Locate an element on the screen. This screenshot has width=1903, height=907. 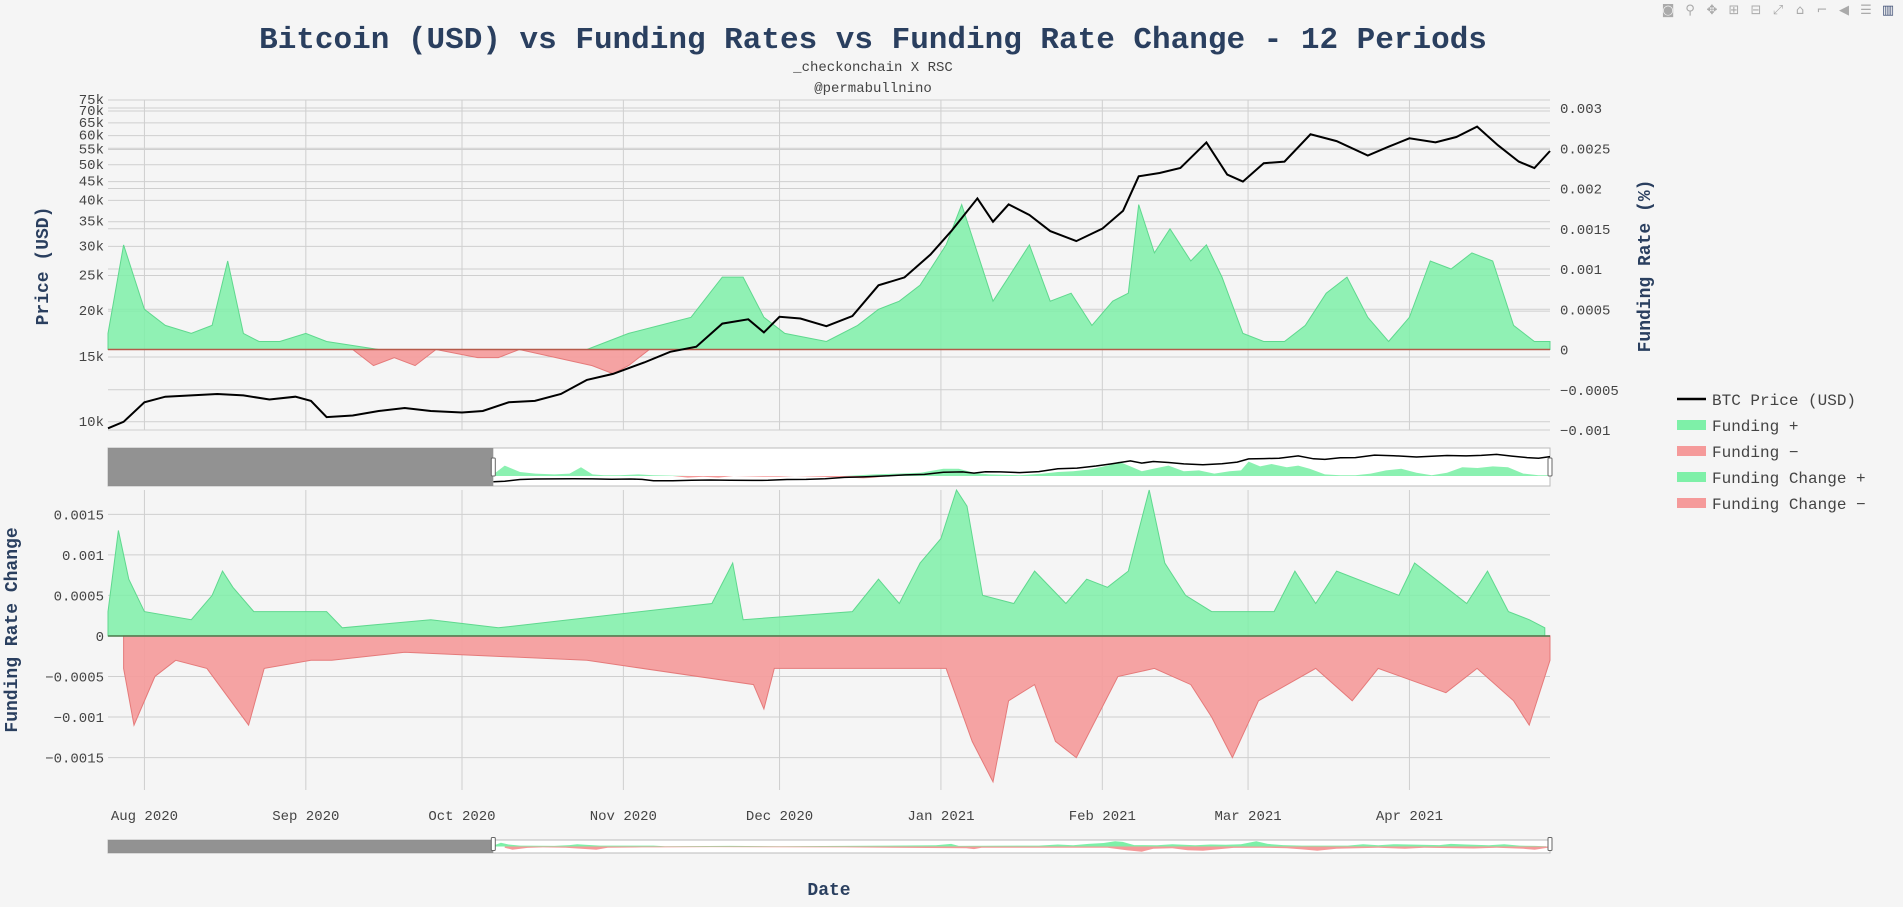
legend-label-btc-price: BTC Price (USD) is located at coordinates (1784, 401).